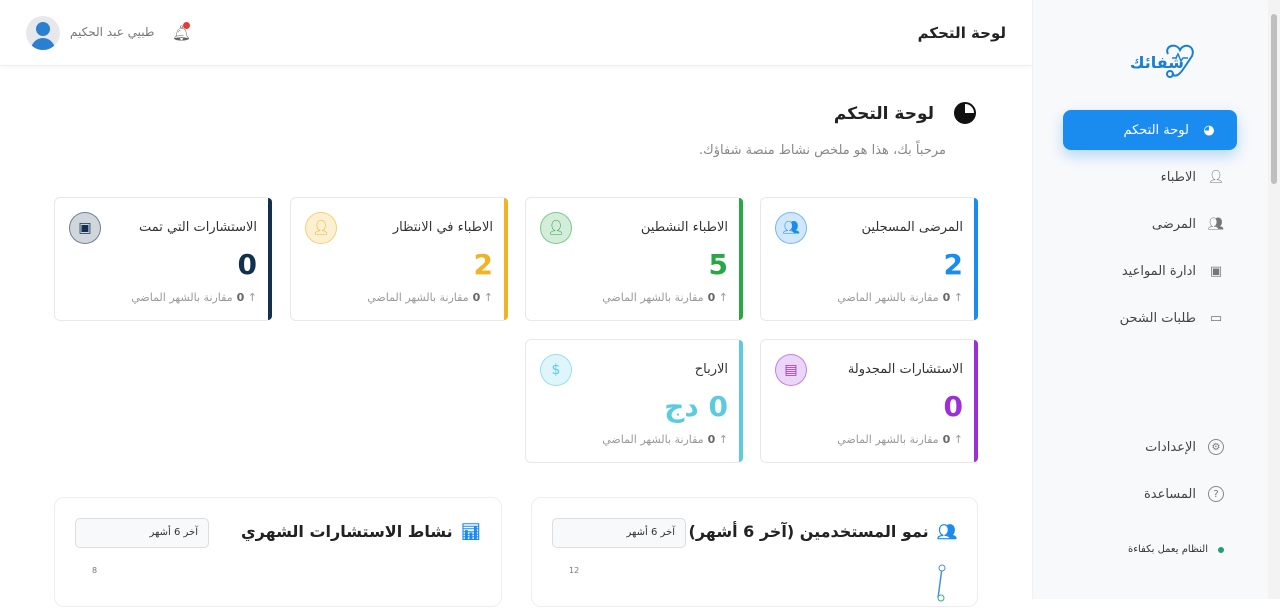  What do you see at coordinates (1157, 318) in the screenshot?
I see `sidebar-item-label: طلبات الشحن` at bounding box center [1157, 318].